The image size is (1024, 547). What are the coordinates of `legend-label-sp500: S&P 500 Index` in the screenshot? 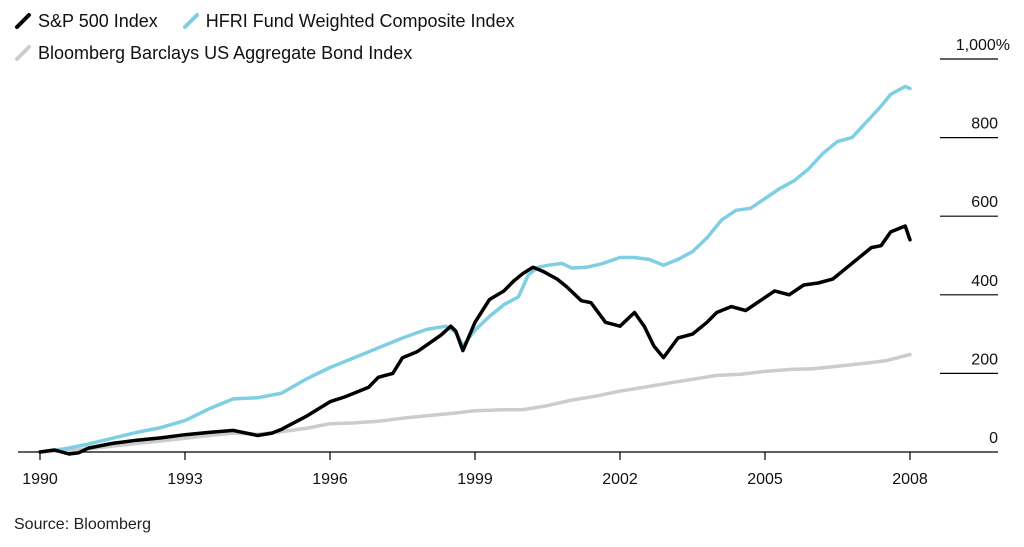 It's located at (98, 20).